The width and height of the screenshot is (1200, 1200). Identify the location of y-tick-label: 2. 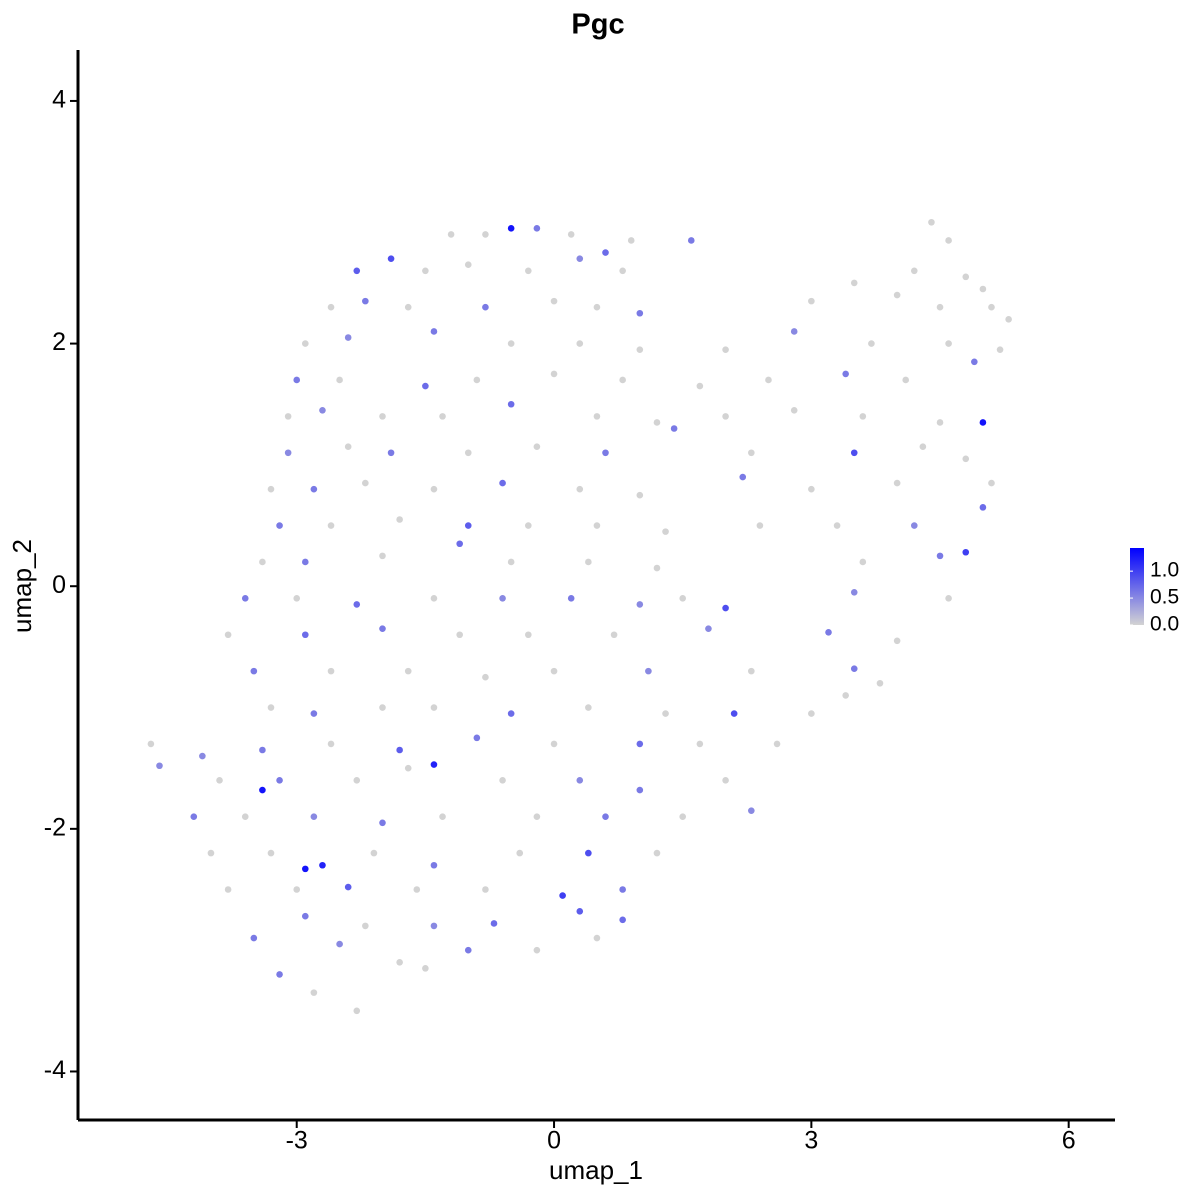
(59, 342).